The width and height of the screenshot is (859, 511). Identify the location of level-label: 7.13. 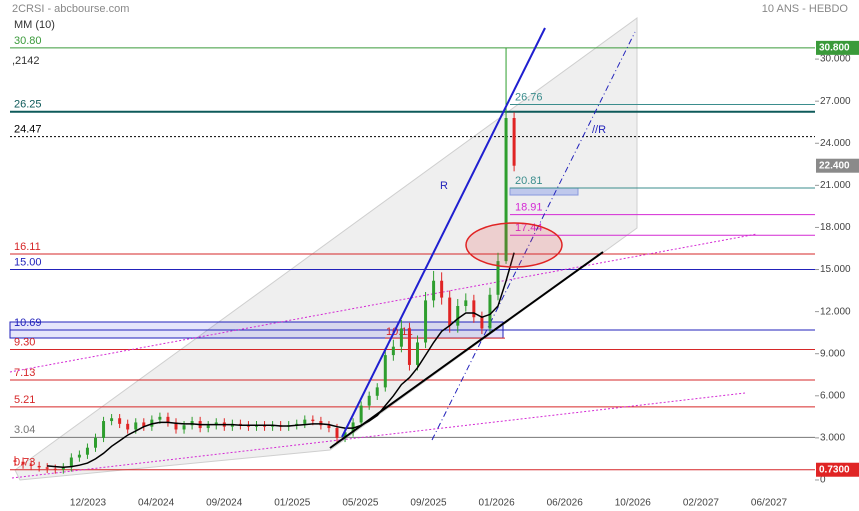
(24, 373).